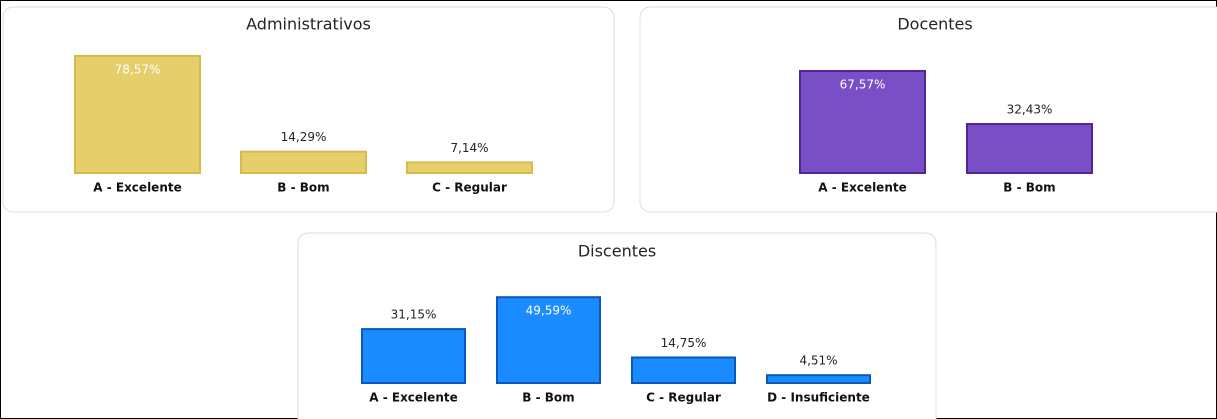 This screenshot has width=1217, height=419. Describe the element at coordinates (469, 148) in the screenshot. I see `data-label: 7,14%` at that location.